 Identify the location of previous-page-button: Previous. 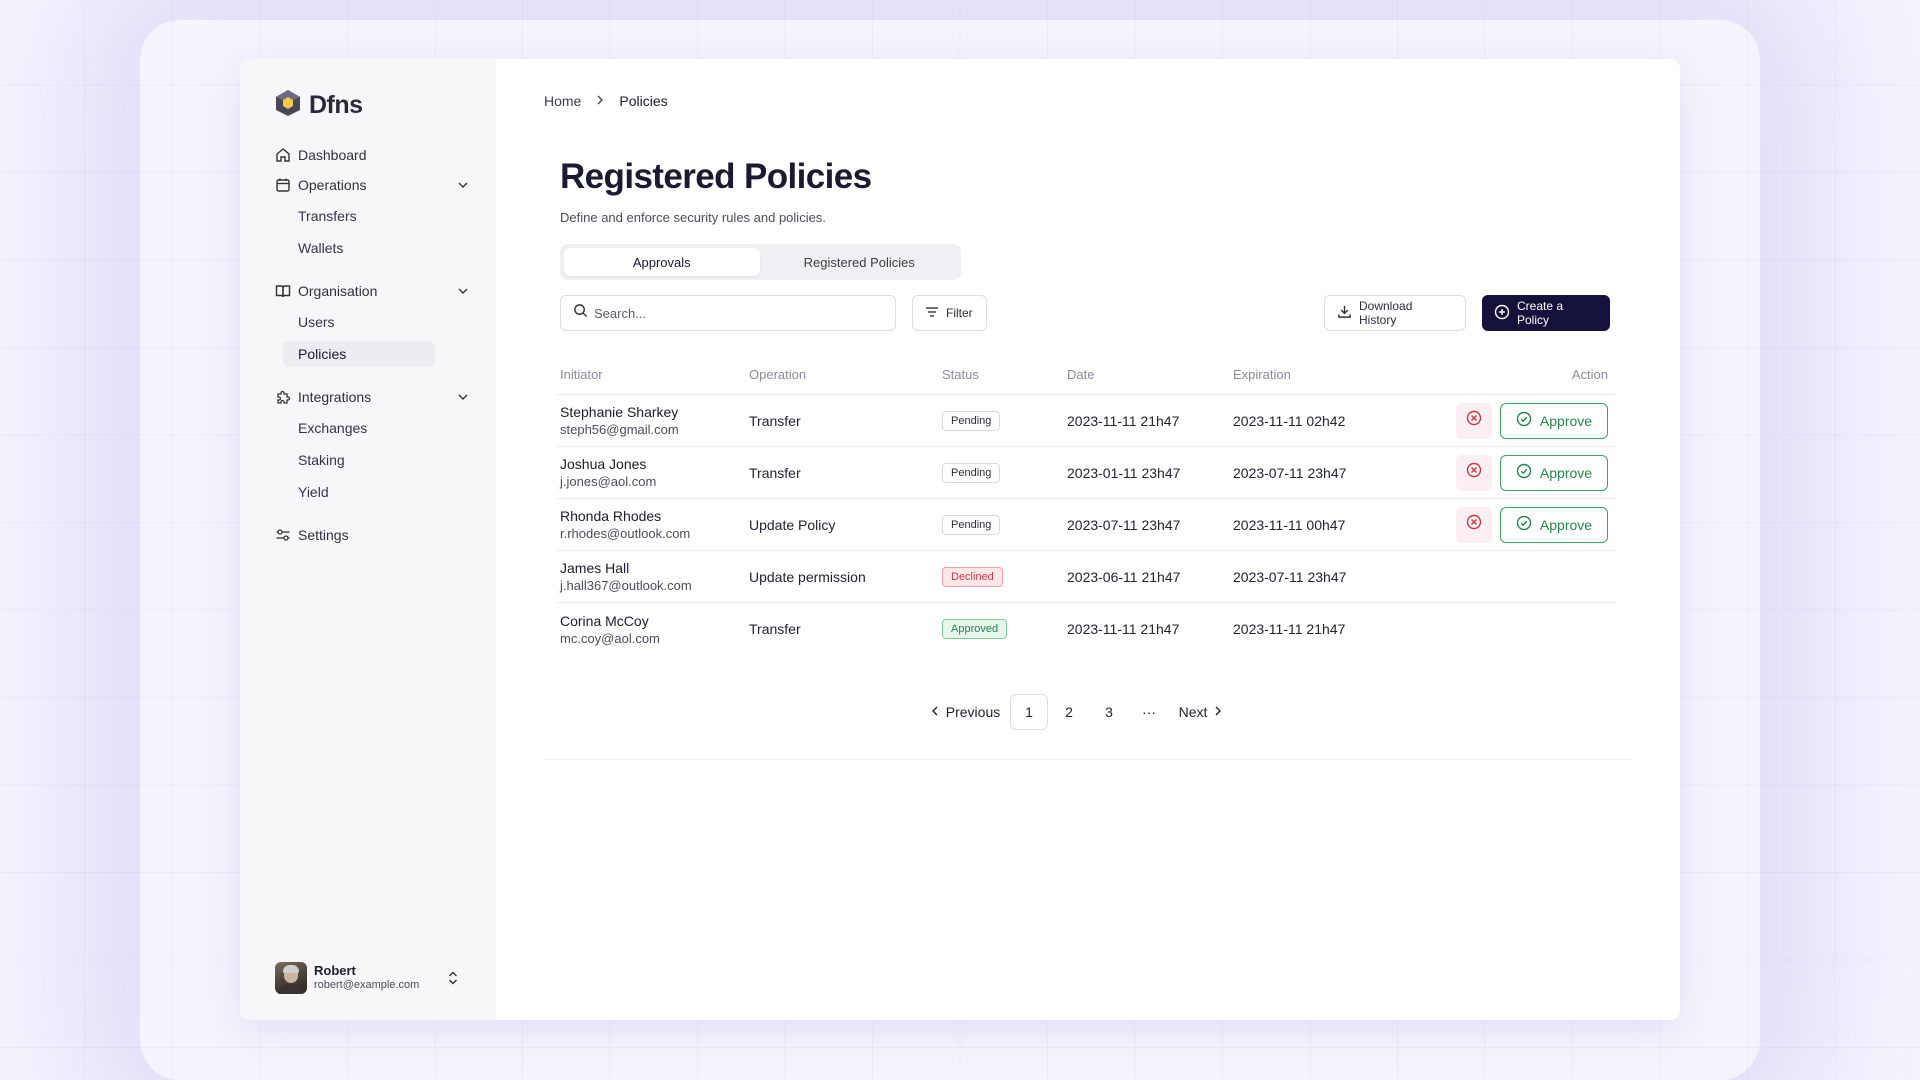
(965, 712).